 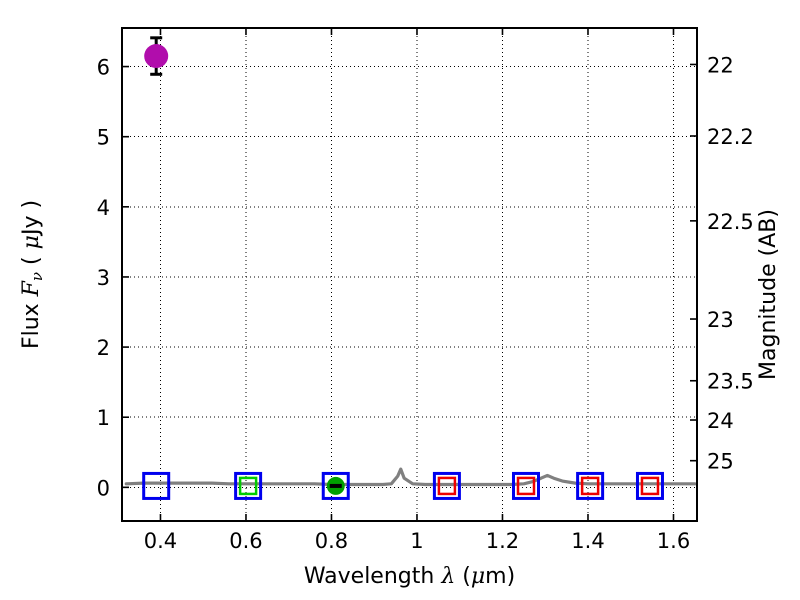 I want to click on xaxis-label: Wavelength λ (μm), so click(x=409, y=576).